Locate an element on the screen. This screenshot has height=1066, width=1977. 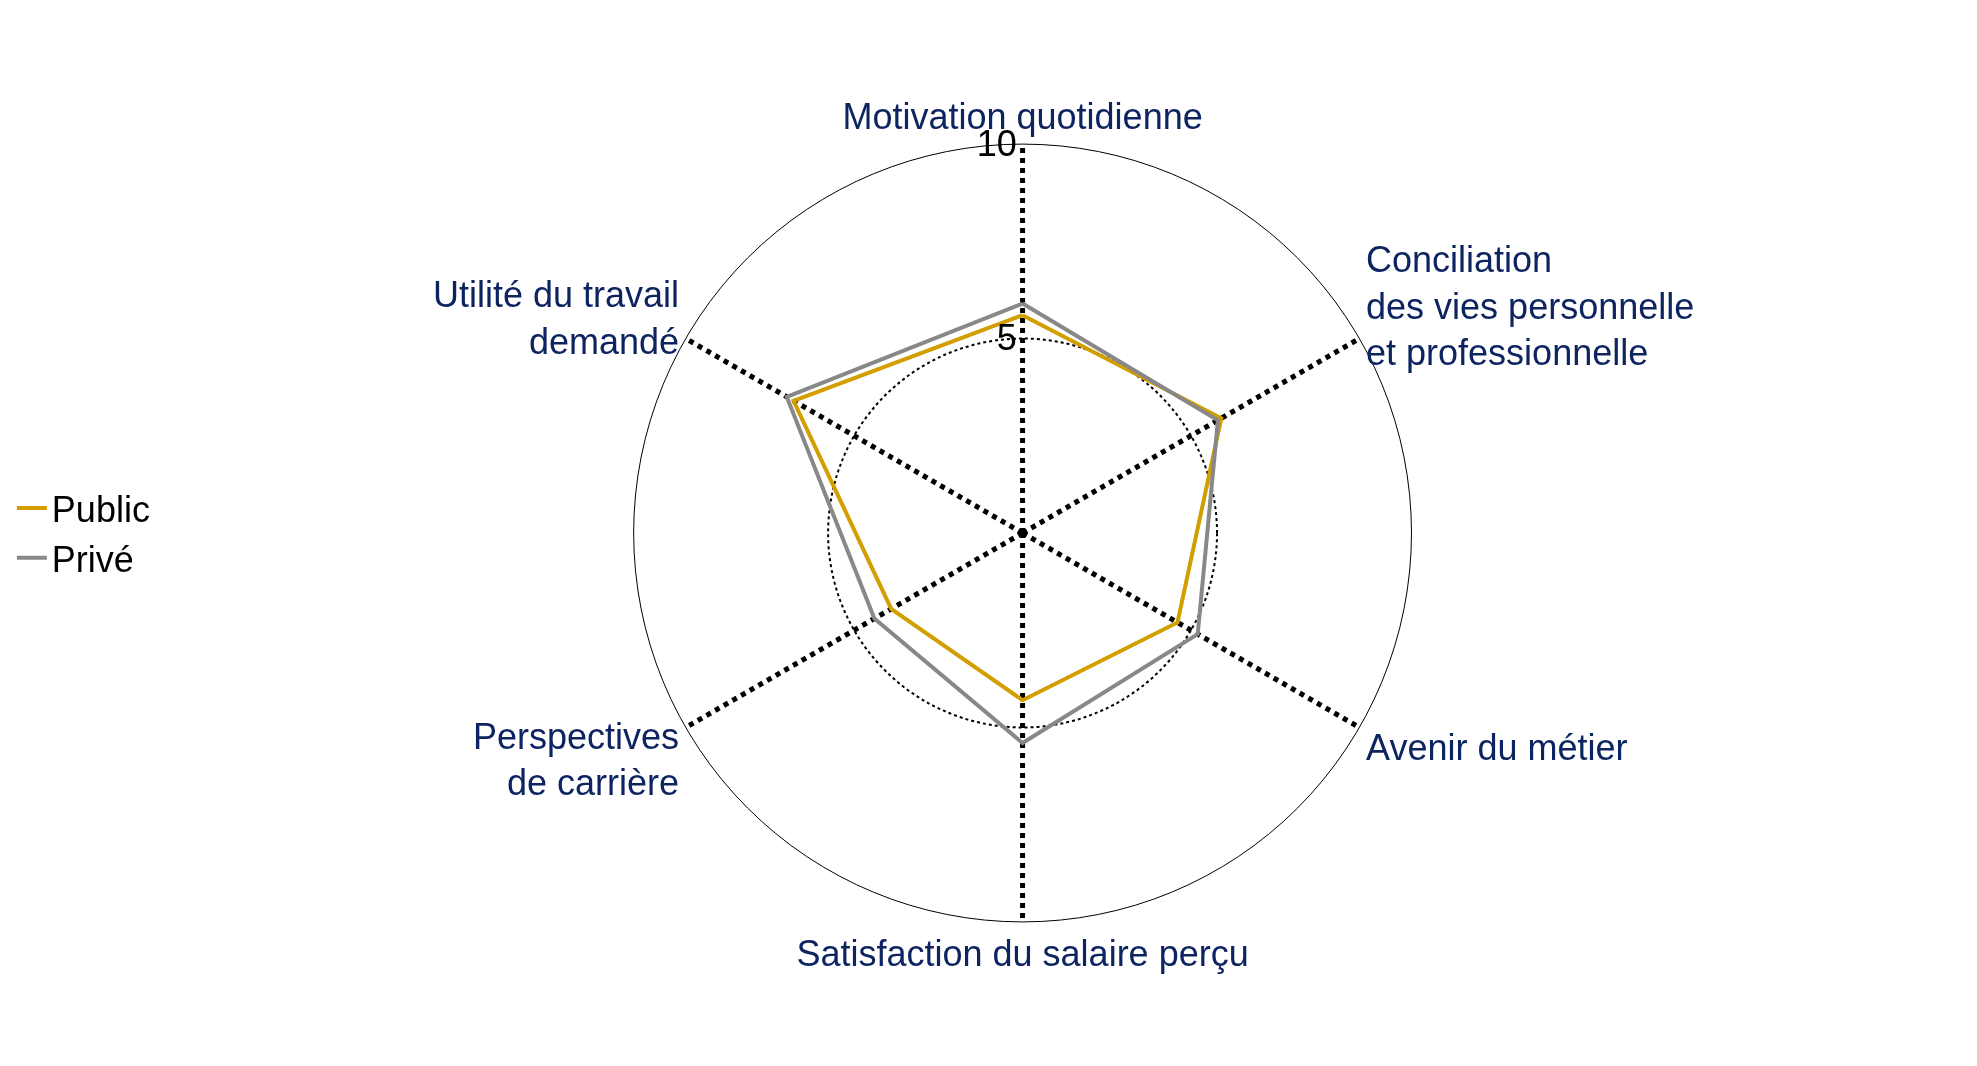
spoke-label: Satisfaction du salaire perçu is located at coordinates (1022, 953).